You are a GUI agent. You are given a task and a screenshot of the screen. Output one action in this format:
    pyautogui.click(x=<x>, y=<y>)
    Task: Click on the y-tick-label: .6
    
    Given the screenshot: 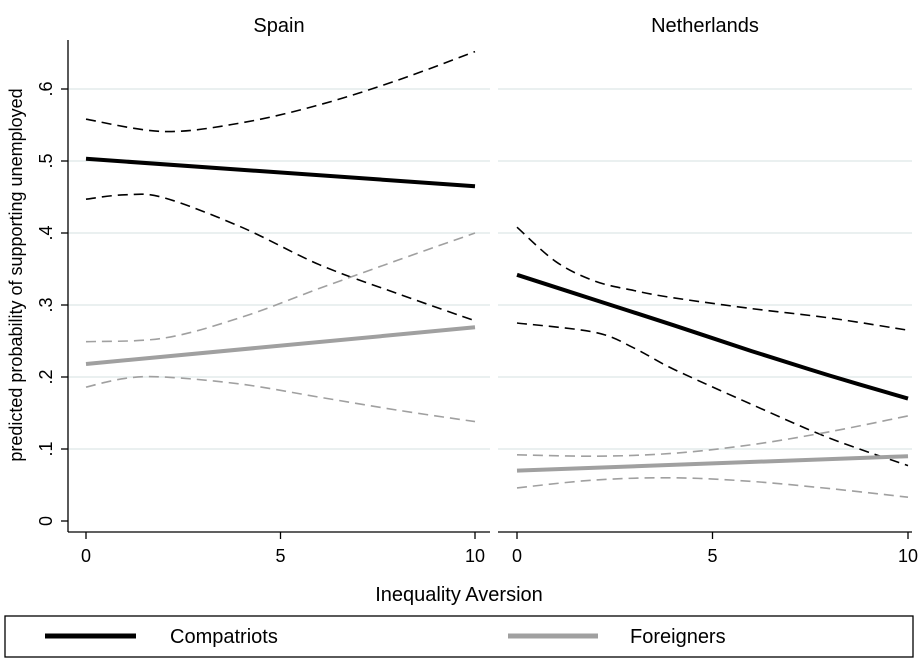 What is the action you would take?
    pyautogui.click(x=46, y=88)
    